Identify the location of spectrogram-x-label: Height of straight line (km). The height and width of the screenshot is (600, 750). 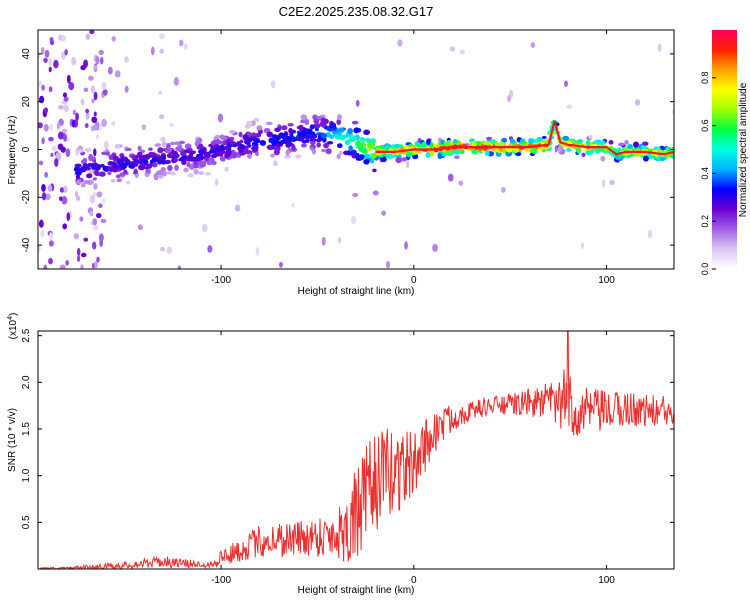
(356, 291).